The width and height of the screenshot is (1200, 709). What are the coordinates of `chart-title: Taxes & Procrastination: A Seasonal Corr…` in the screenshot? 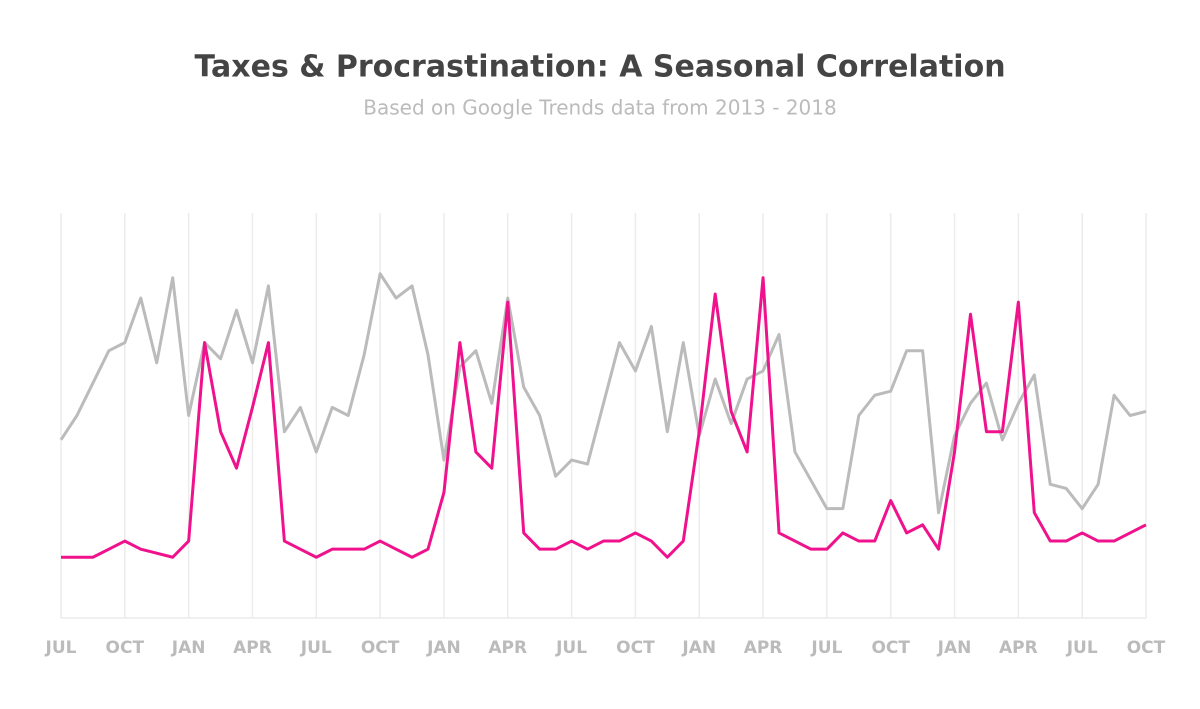 It's located at (599, 67).